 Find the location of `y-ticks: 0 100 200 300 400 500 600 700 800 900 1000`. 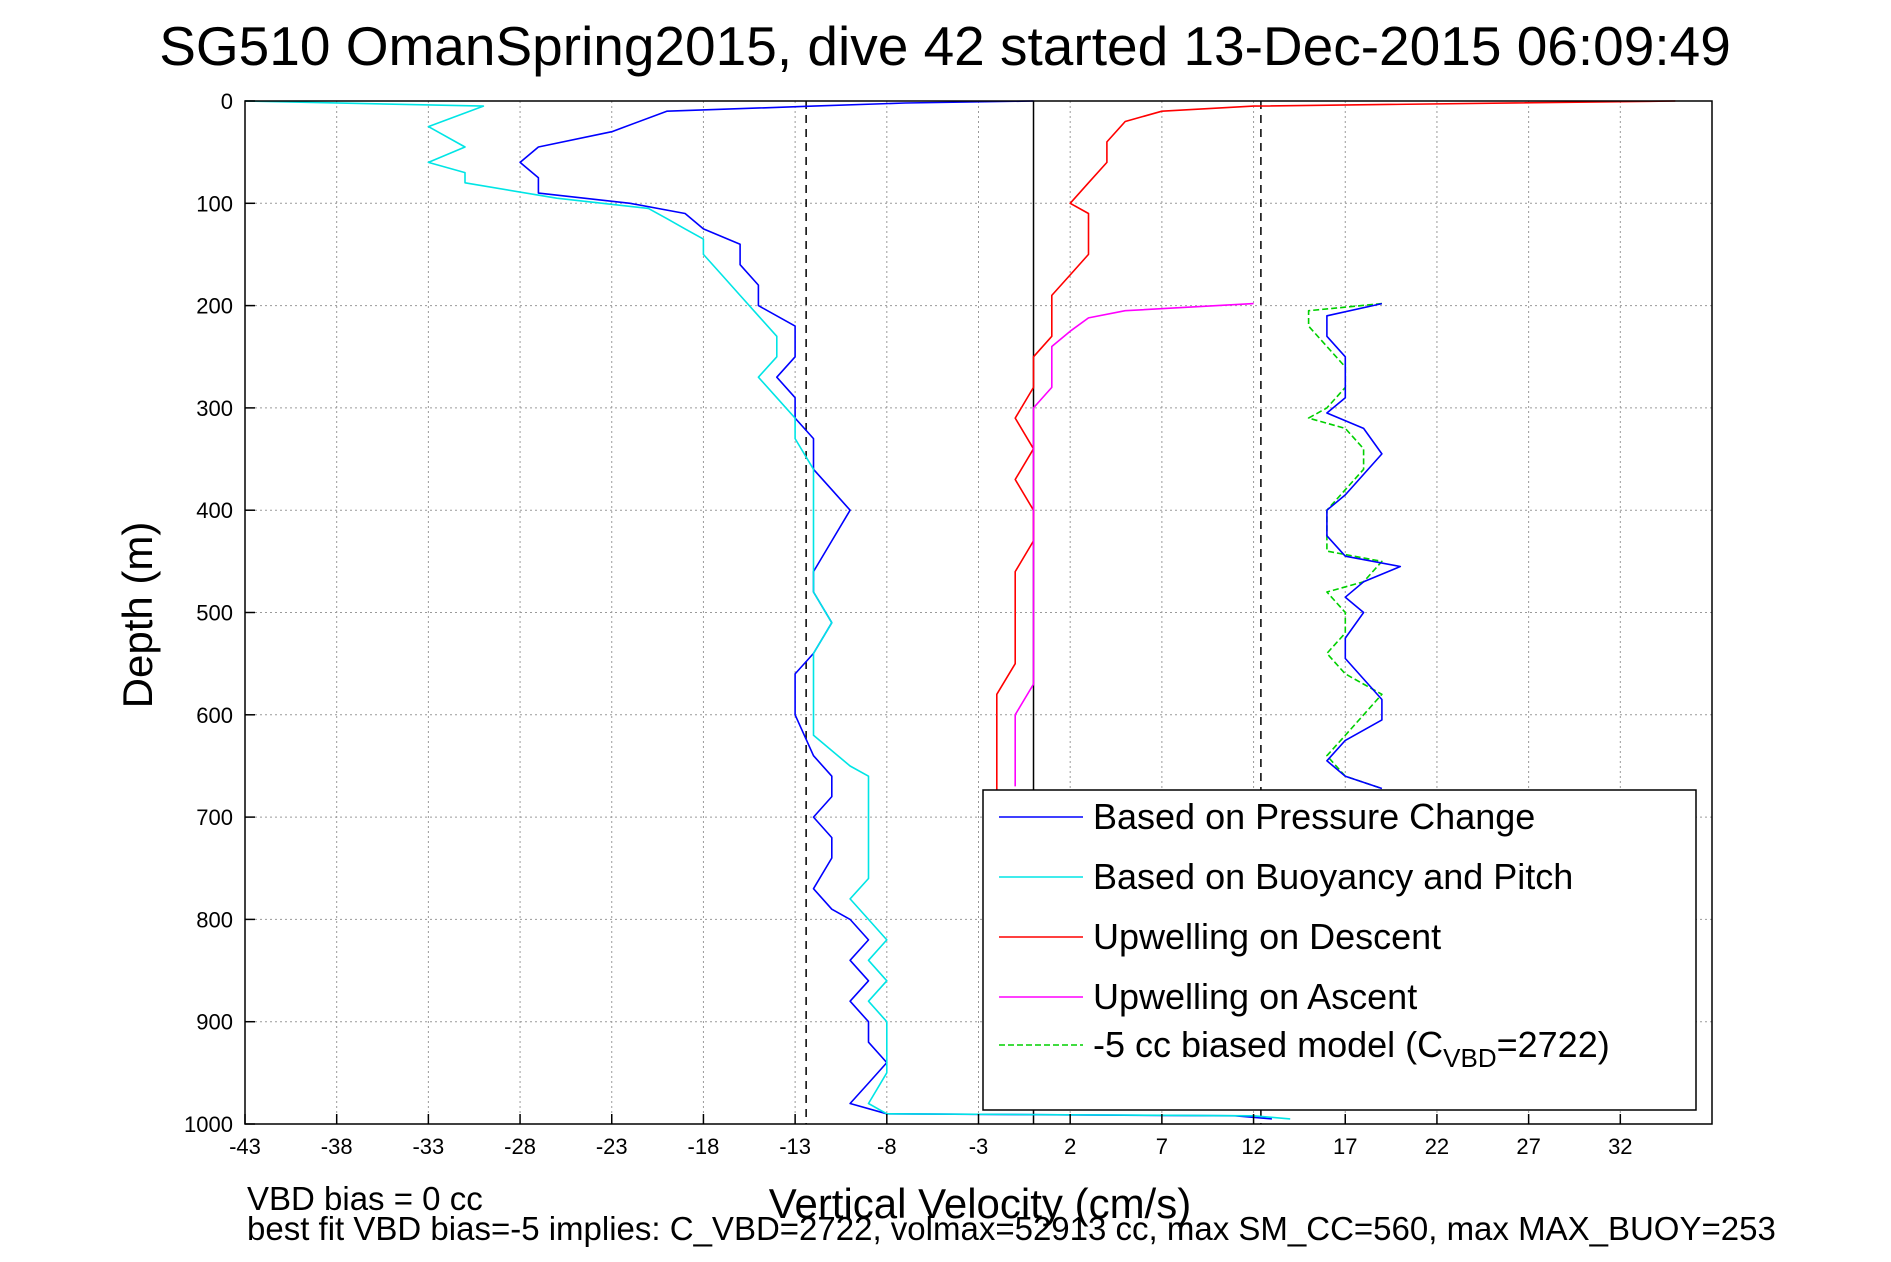

y-ticks: 0 100 200 300 400 500 600 700 800 900 1000 is located at coordinates (219, 613).